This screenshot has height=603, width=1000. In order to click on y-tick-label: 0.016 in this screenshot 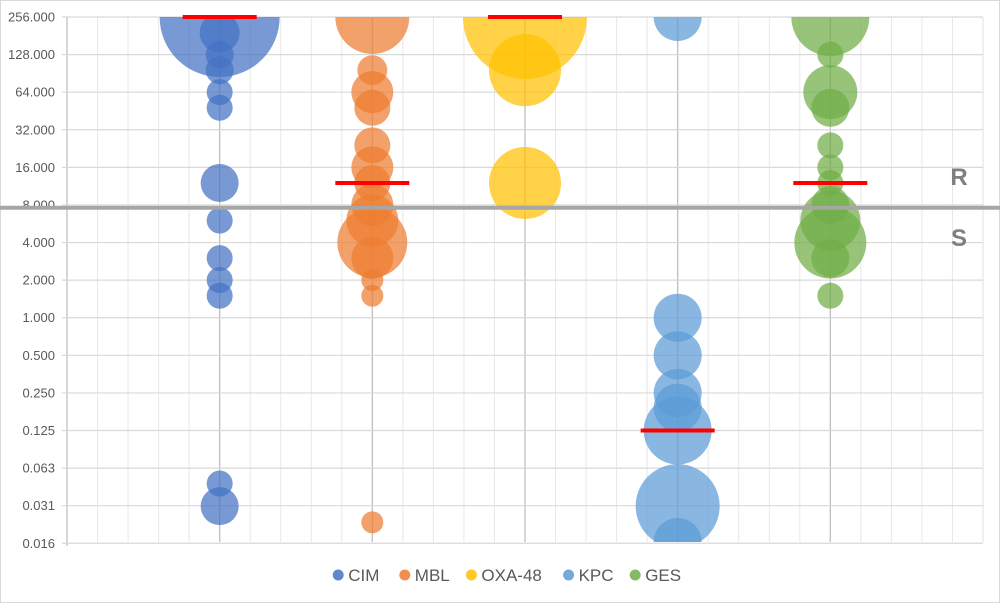, I will do `click(38, 543)`.